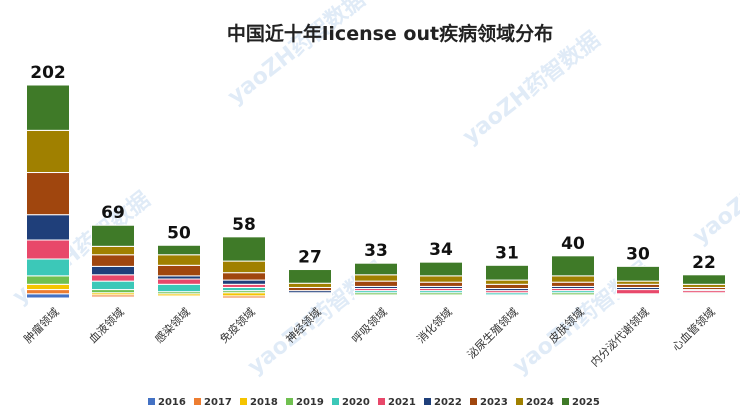 The width and height of the screenshot is (740, 415). What do you see at coordinates (310, 258) in the screenshot?
I see `total-label: 27` at bounding box center [310, 258].